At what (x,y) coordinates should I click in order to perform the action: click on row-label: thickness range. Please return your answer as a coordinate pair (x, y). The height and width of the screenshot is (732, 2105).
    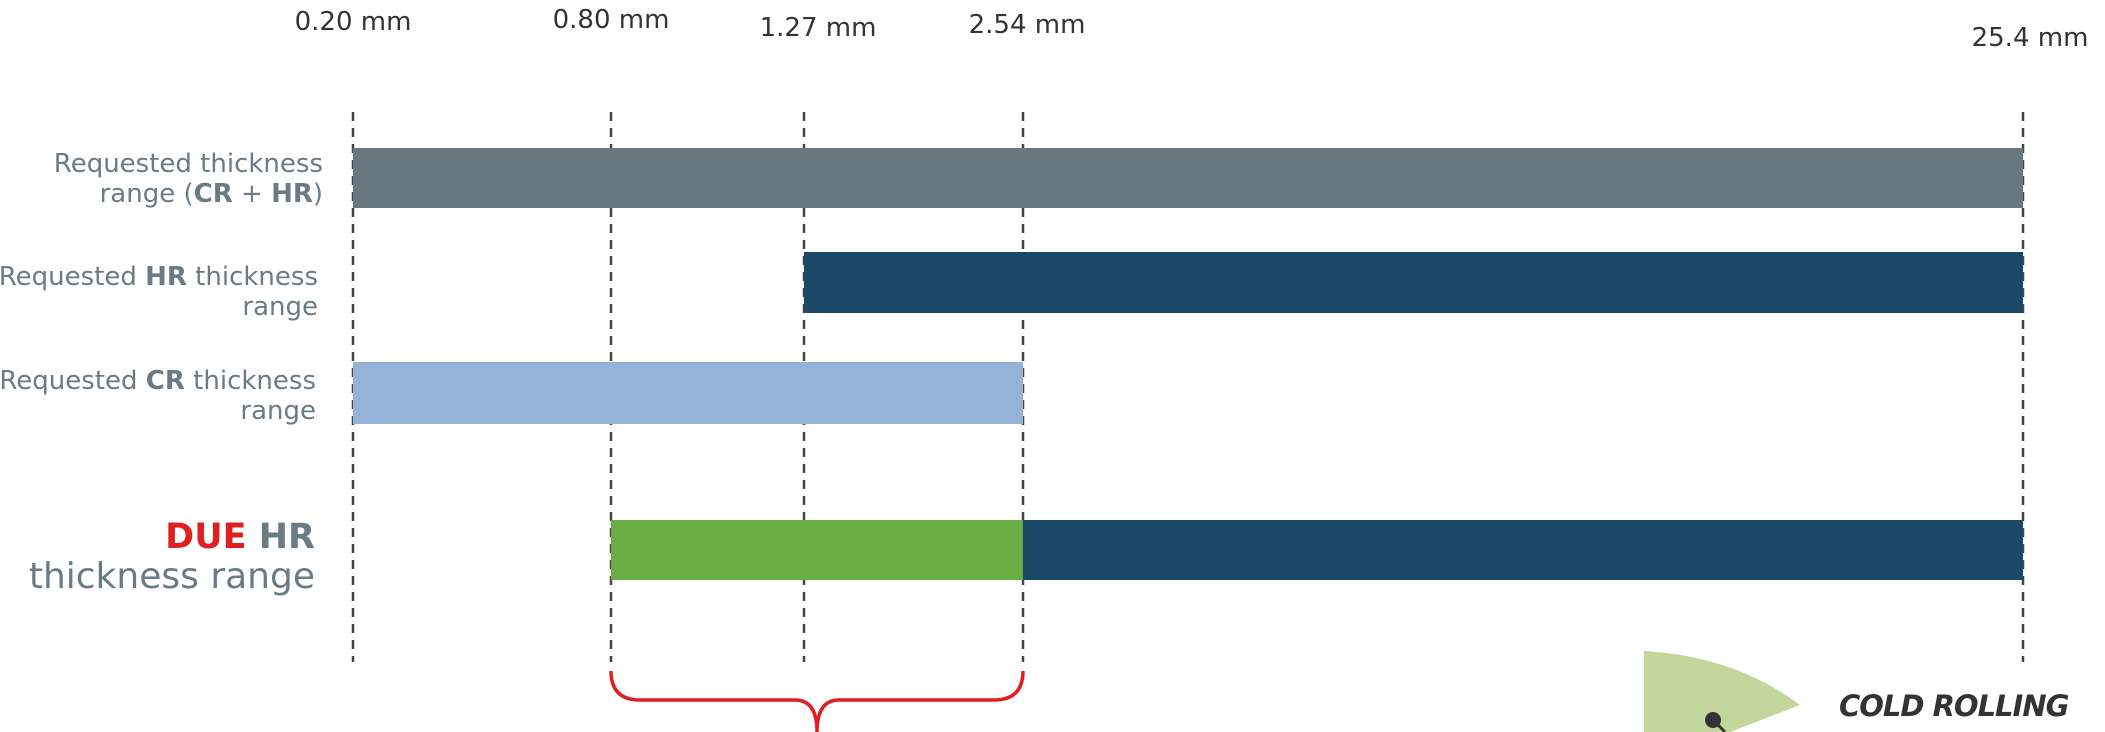
    Looking at the image, I should click on (172, 576).